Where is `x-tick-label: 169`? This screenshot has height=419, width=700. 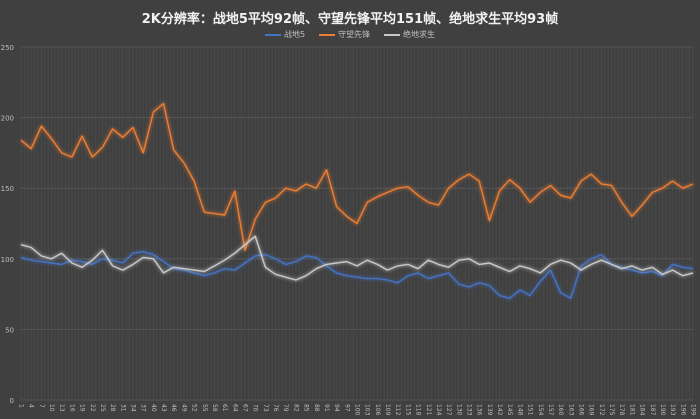
x-tick-label: 169 is located at coordinates (591, 410).